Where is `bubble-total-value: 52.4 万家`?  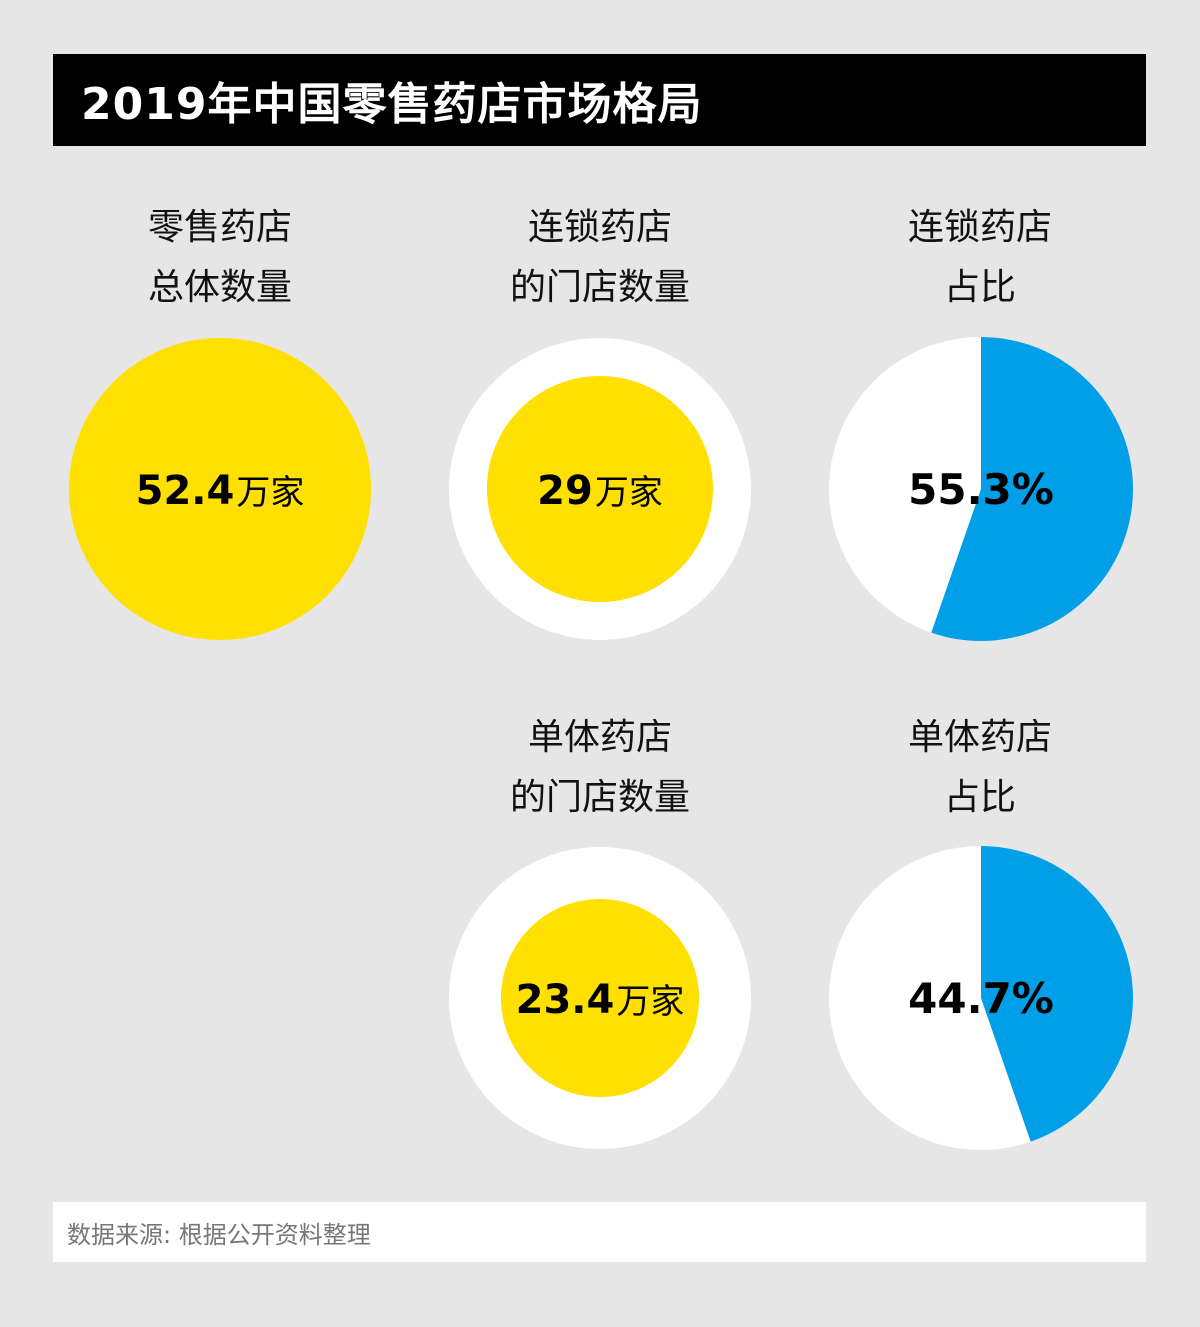 bubble-total-value: 52.4 万家 is located at coordinates (220, 489).